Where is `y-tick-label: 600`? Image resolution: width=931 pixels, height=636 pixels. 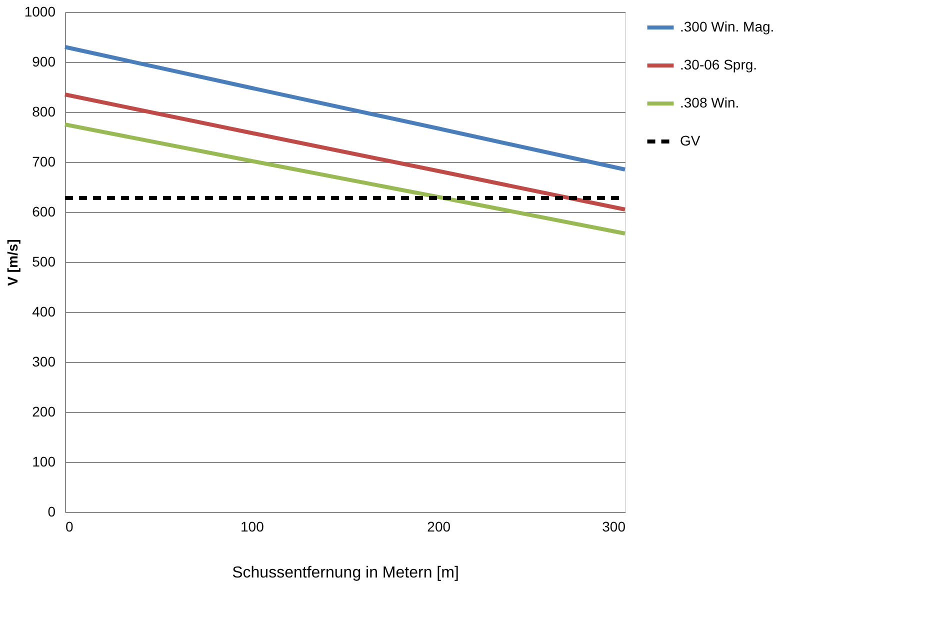 y-tick-label: 600 is located at coordinates (44, 212).